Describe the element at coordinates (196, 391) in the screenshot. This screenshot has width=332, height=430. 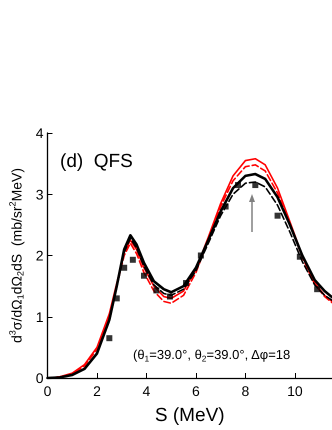
I see `x-tick-label: 6` at that location.